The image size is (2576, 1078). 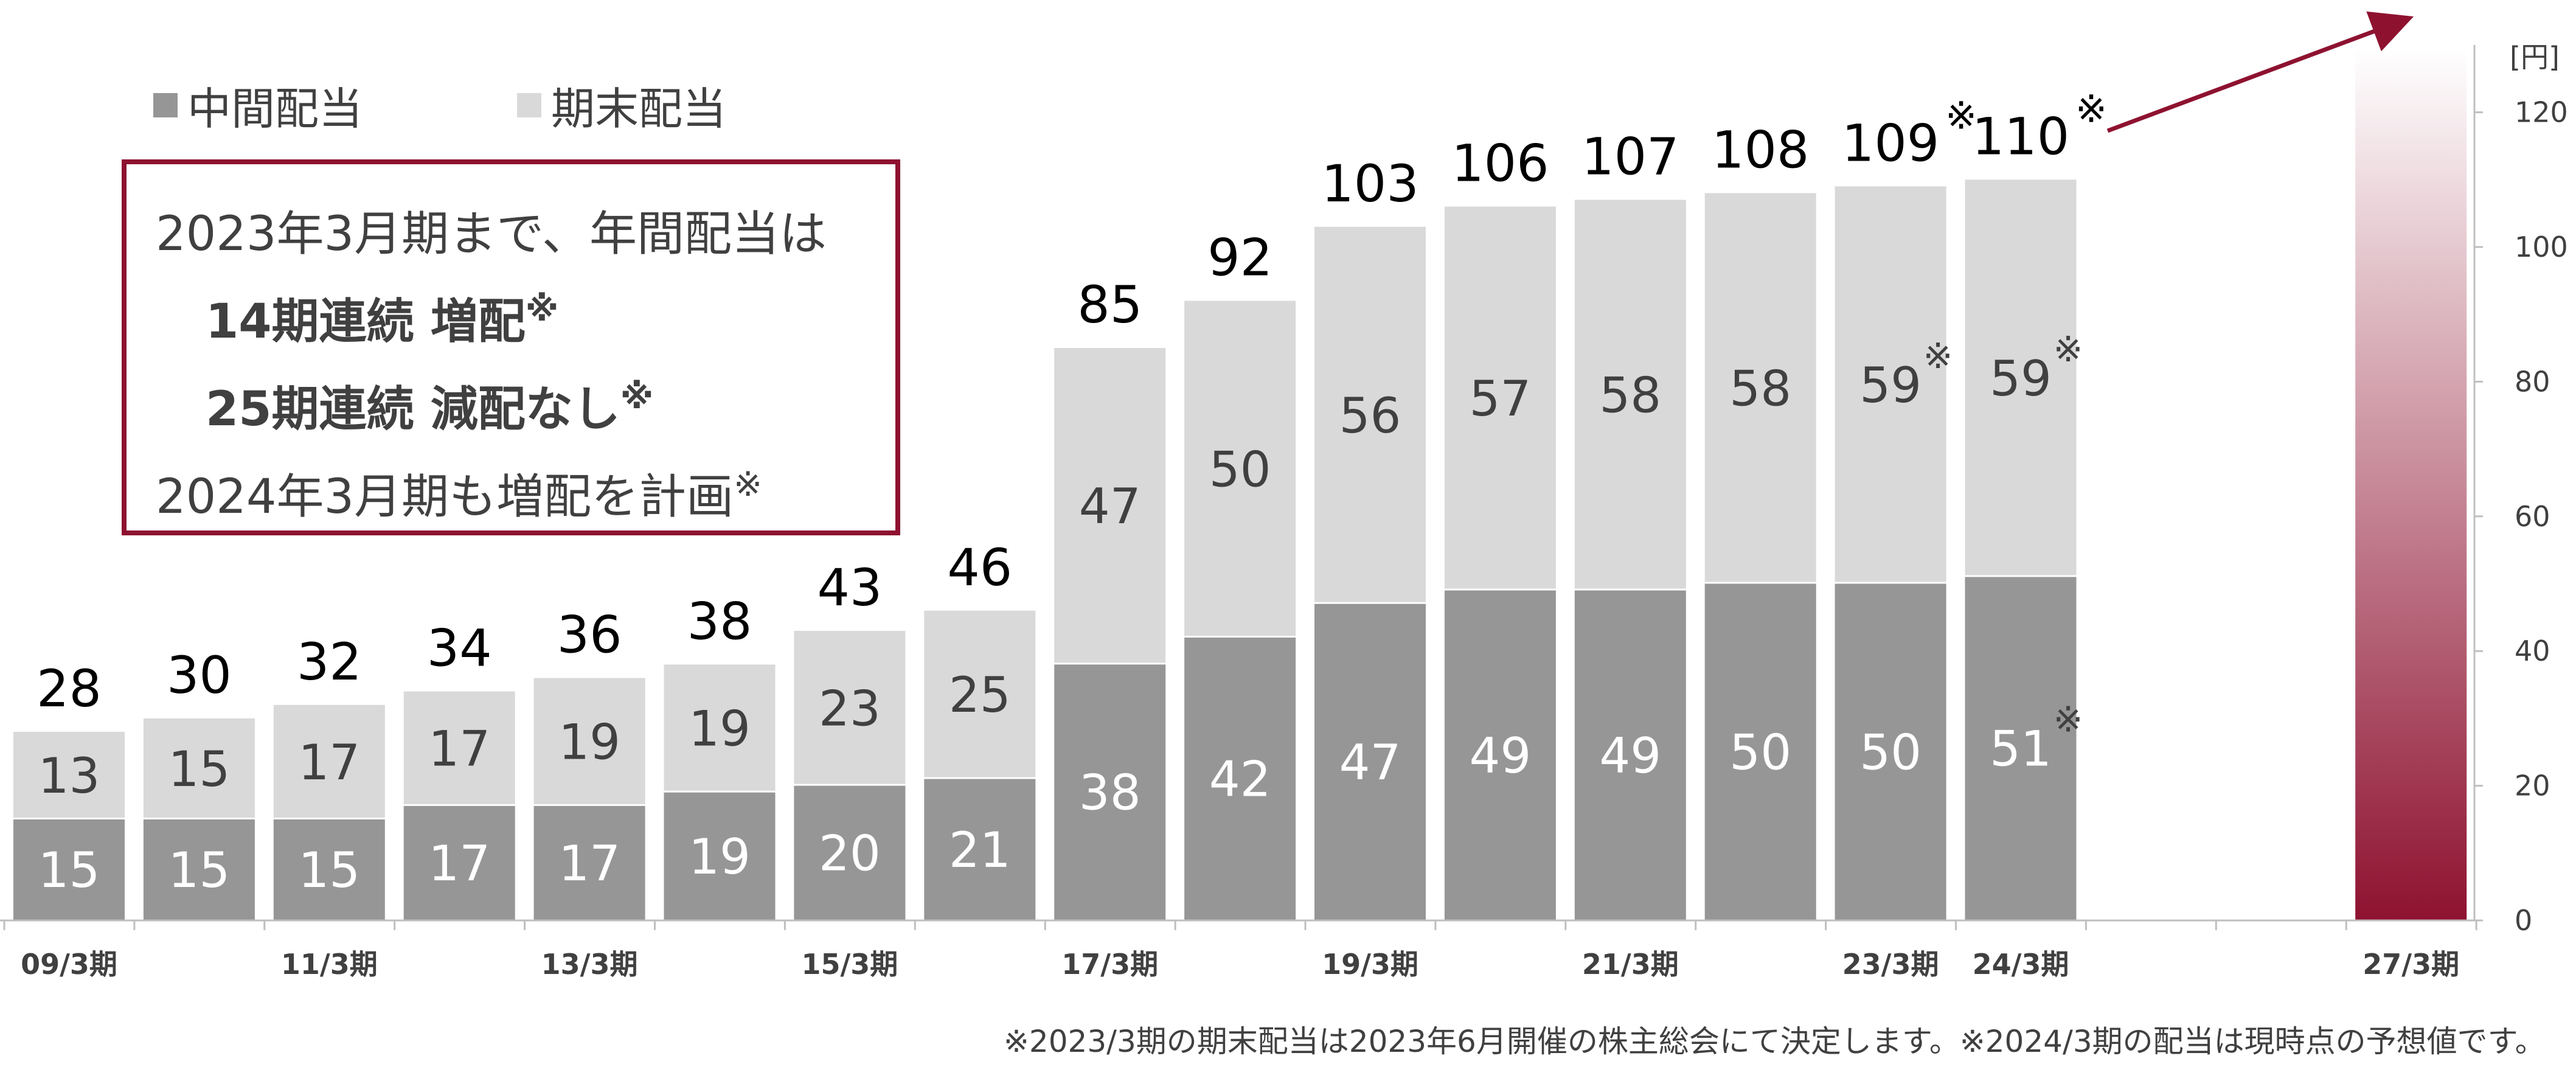 What do you see at coordinates (430, 407) in the screenshot?
I see `callout-line-3: 25期連続 減配なし※` at bounding box center [430, 407].